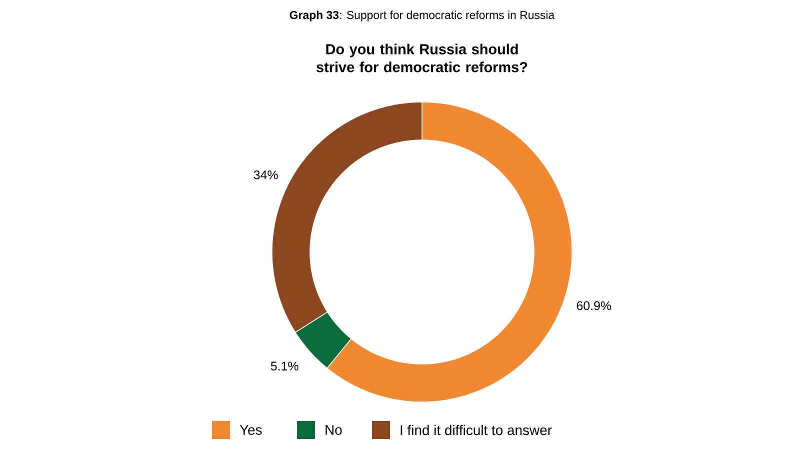 This screenshot has height=457, width=800. What do you see at coordinates (422, 58) in the screenshot?
I see `chart-subtitle: Do you think Russia should strive for democratic reforms?` at bounding box center [422, 58].